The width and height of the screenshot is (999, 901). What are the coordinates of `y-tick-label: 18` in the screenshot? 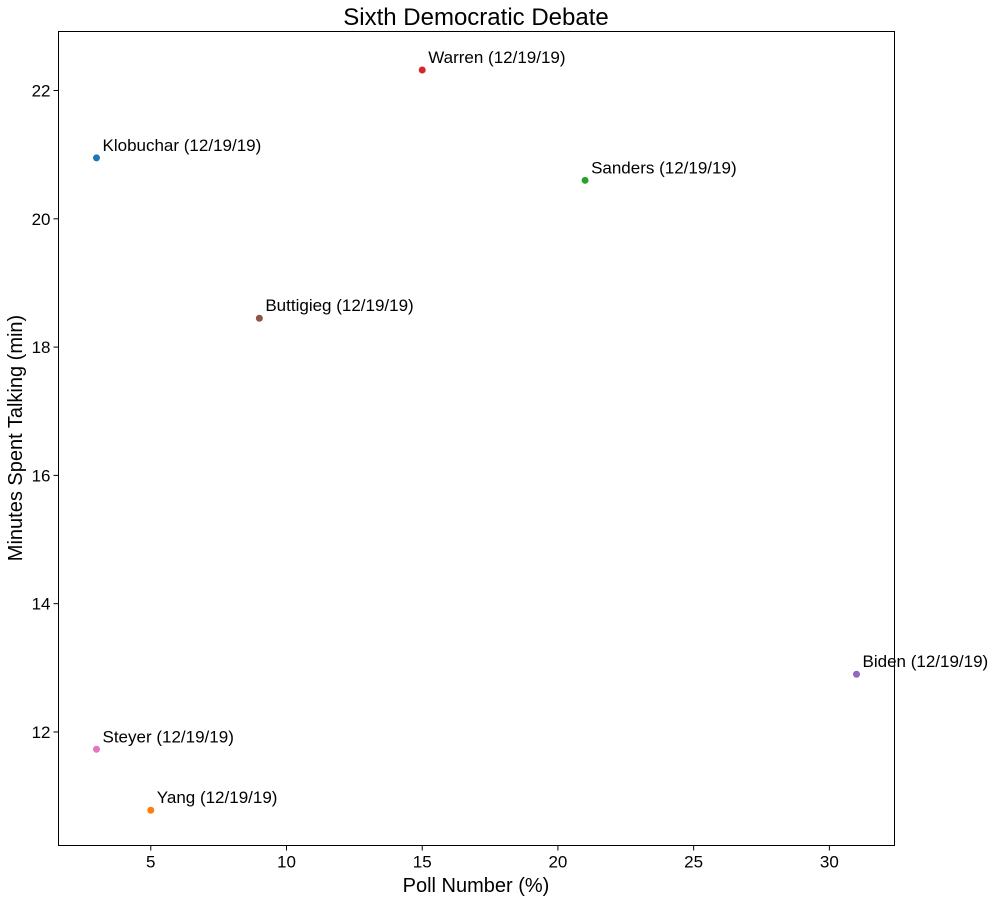 It's located at (41, 347).